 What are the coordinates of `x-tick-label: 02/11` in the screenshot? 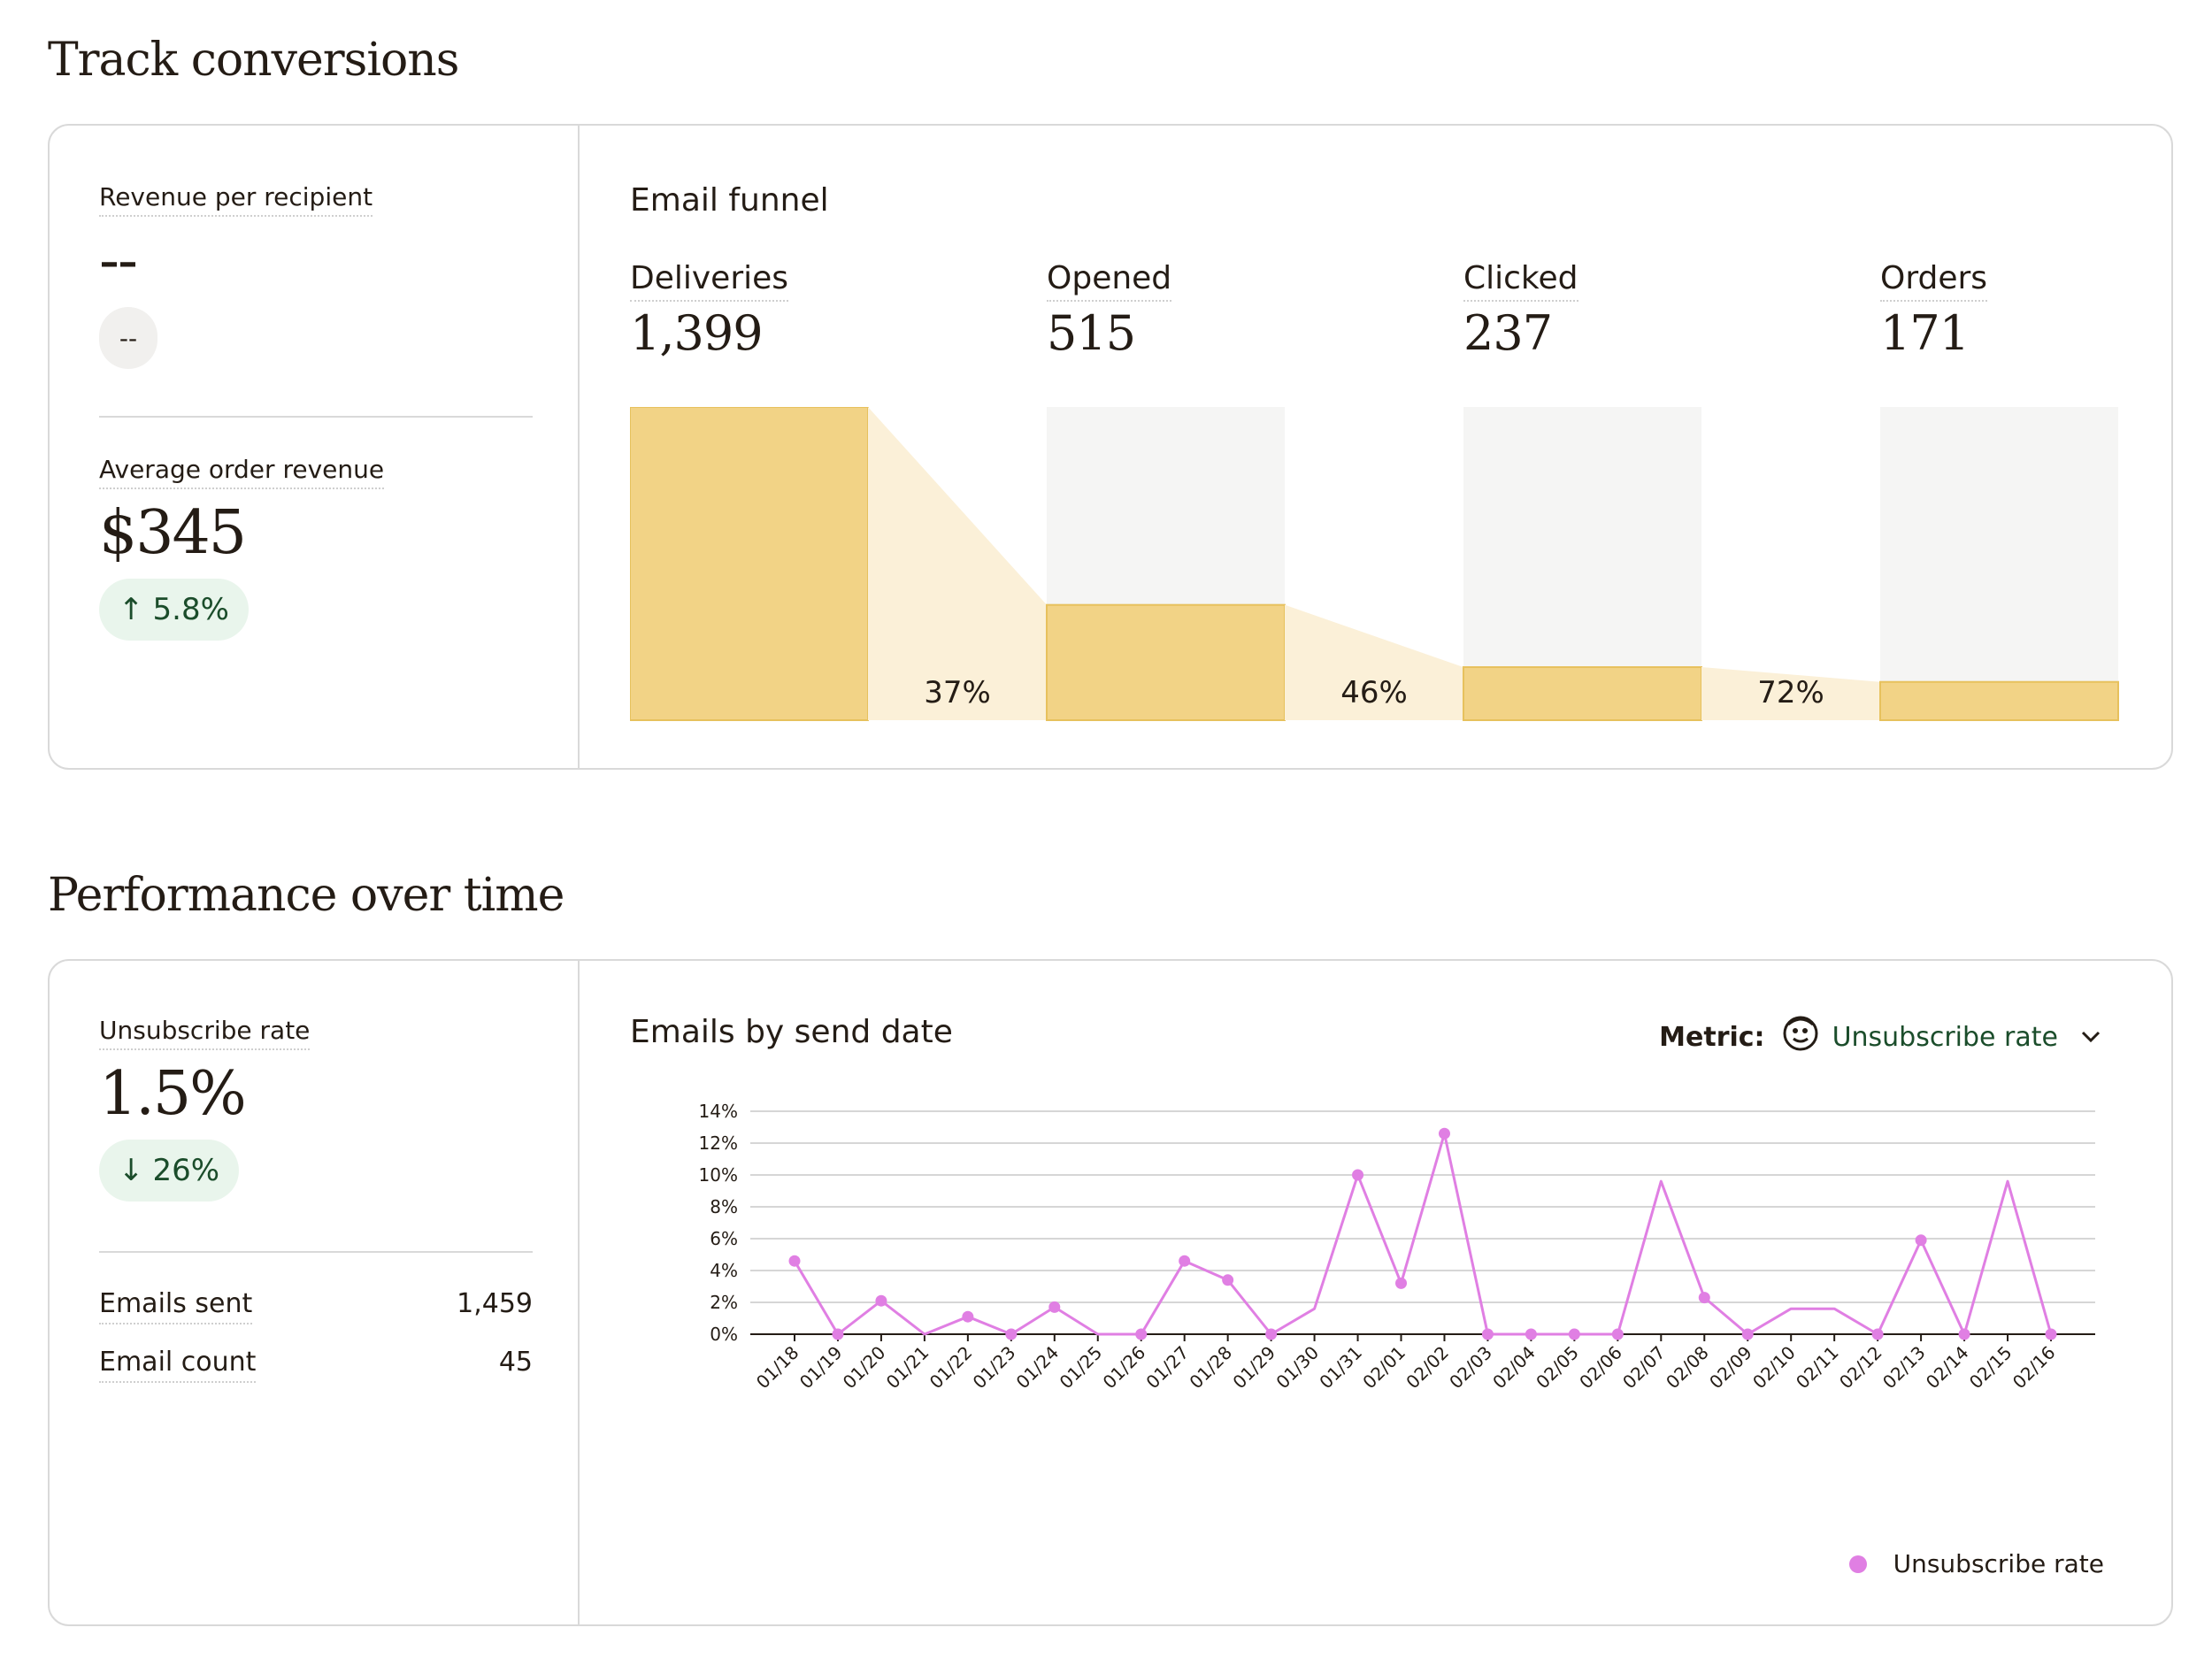 It's located at (1818, 1367).